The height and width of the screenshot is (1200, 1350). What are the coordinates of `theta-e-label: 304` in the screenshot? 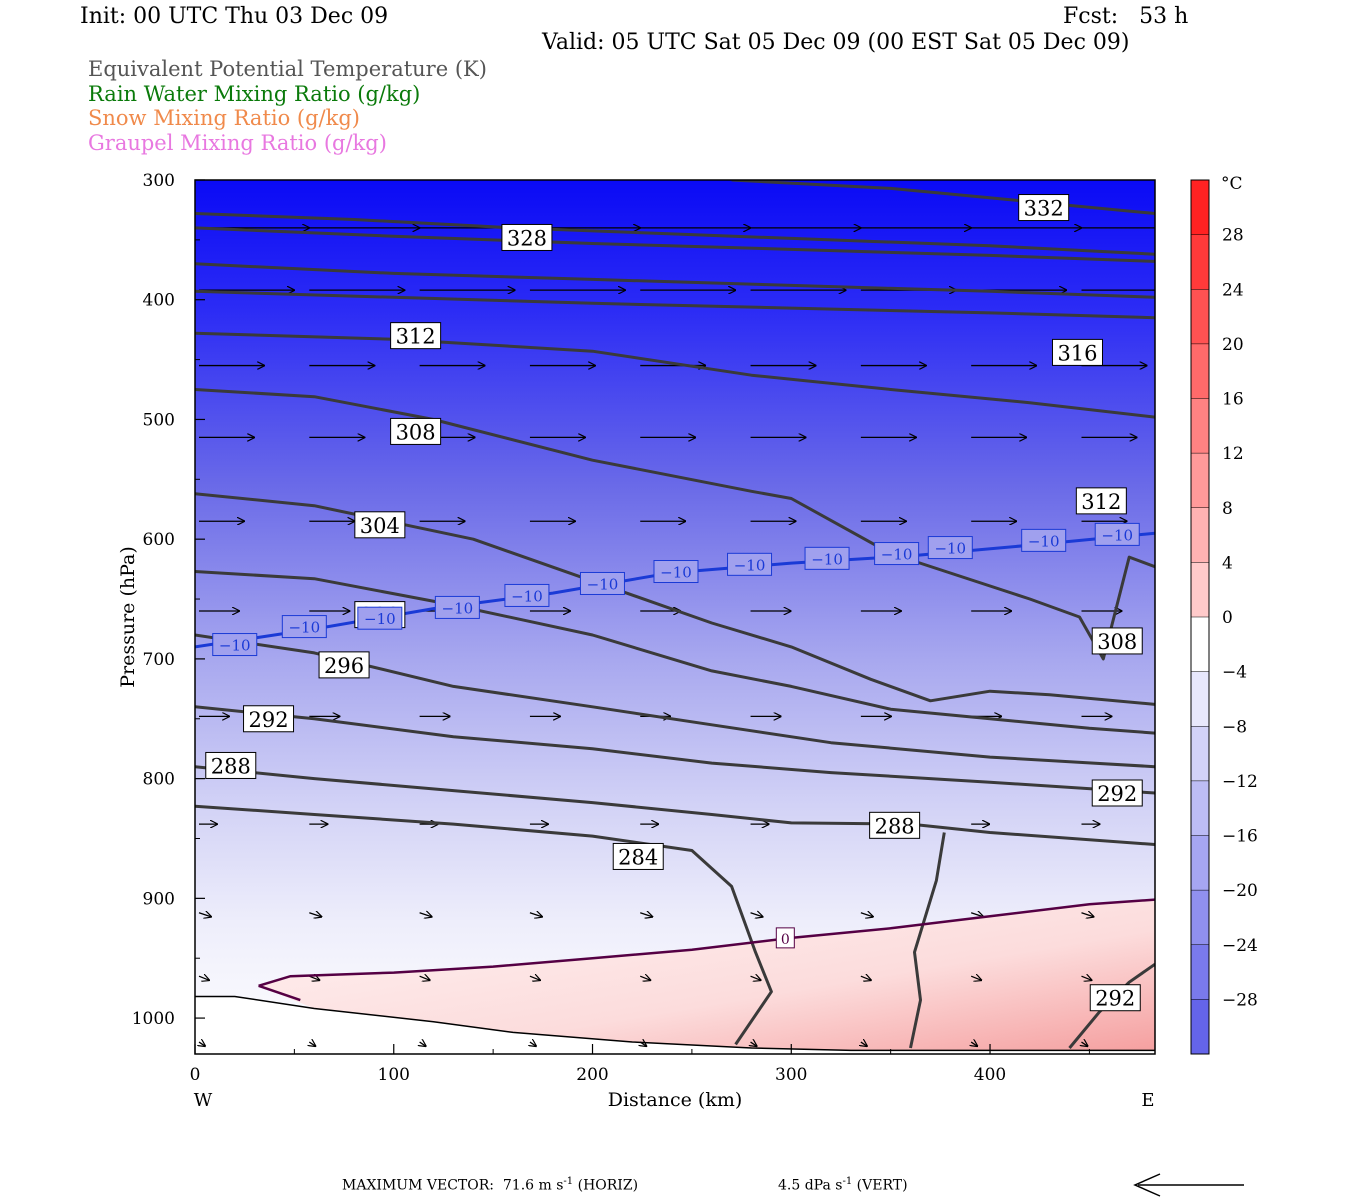 It's located at (380, 525).